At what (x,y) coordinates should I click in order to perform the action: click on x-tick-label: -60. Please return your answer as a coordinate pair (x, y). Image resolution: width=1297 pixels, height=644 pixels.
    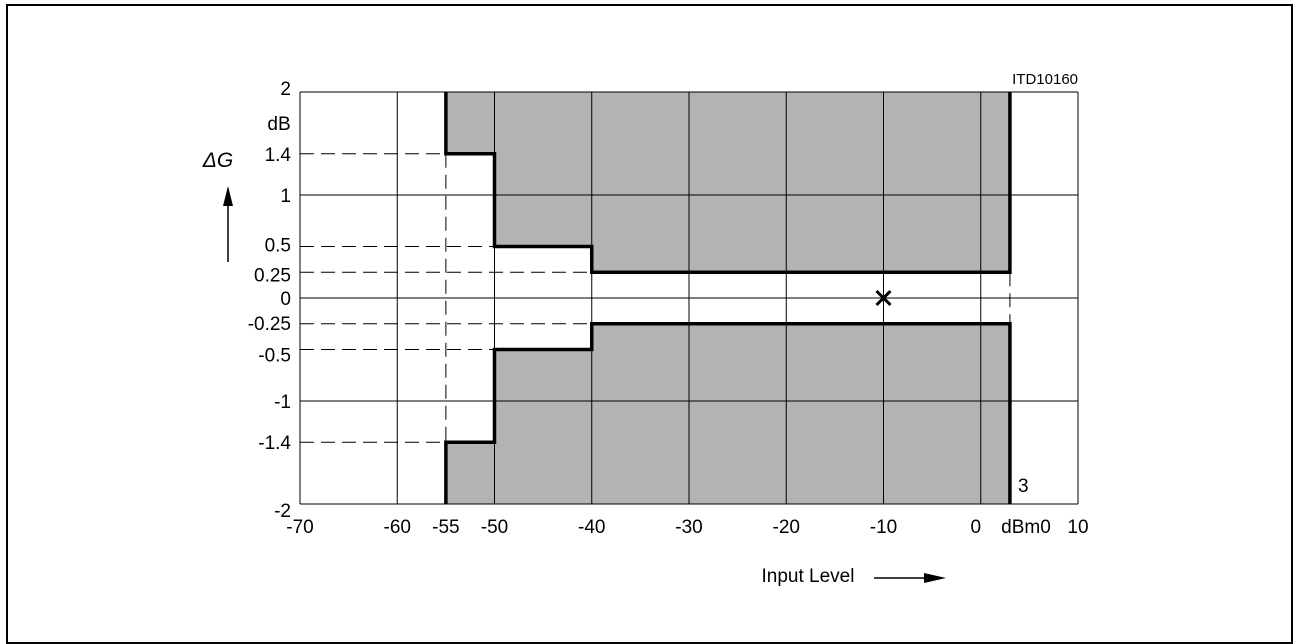
    Looking at the image, I should click on (397, 527).